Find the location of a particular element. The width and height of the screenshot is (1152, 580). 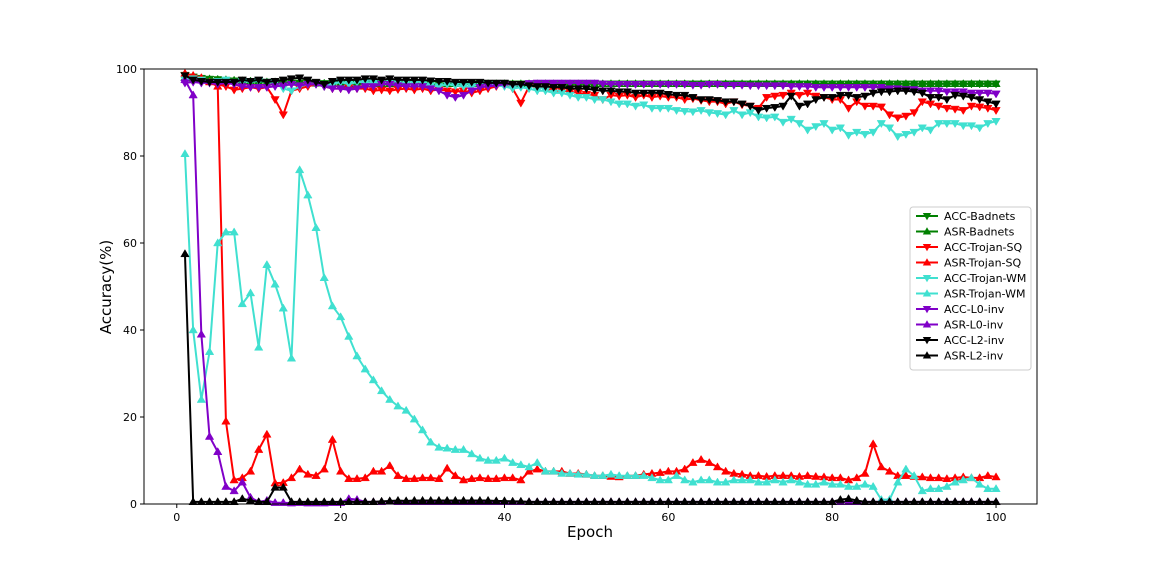

series-line is located at coordinates (590, 93).